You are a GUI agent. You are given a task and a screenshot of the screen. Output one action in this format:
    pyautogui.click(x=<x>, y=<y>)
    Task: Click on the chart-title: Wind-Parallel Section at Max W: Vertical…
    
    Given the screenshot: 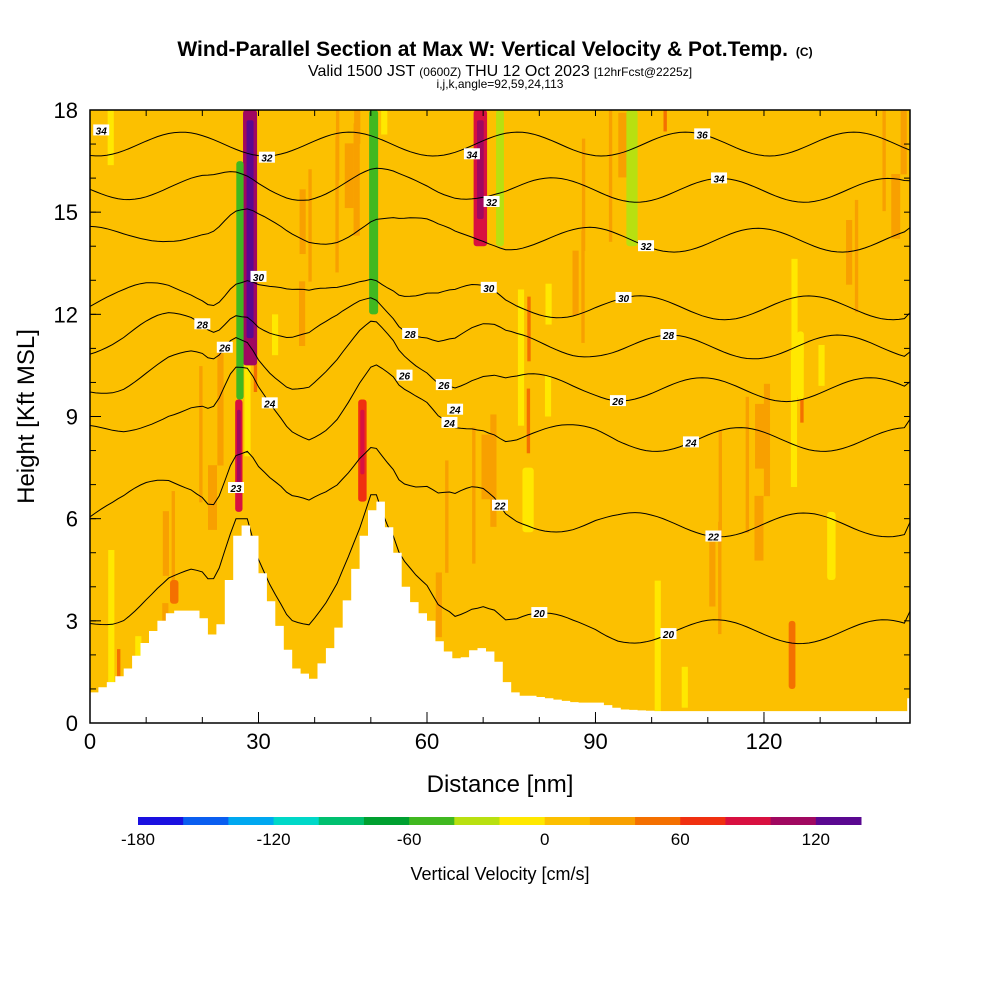 What is the action you would take?
    pyautogui.click(x=494, y=49)
    